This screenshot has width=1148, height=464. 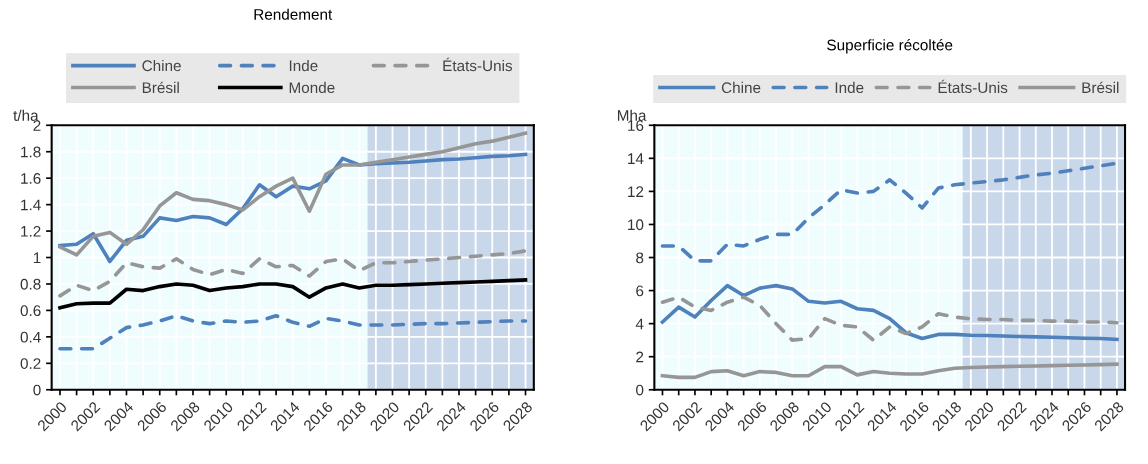 I want to click on y-tick-label: 1.4, so click(x=31, y=205).